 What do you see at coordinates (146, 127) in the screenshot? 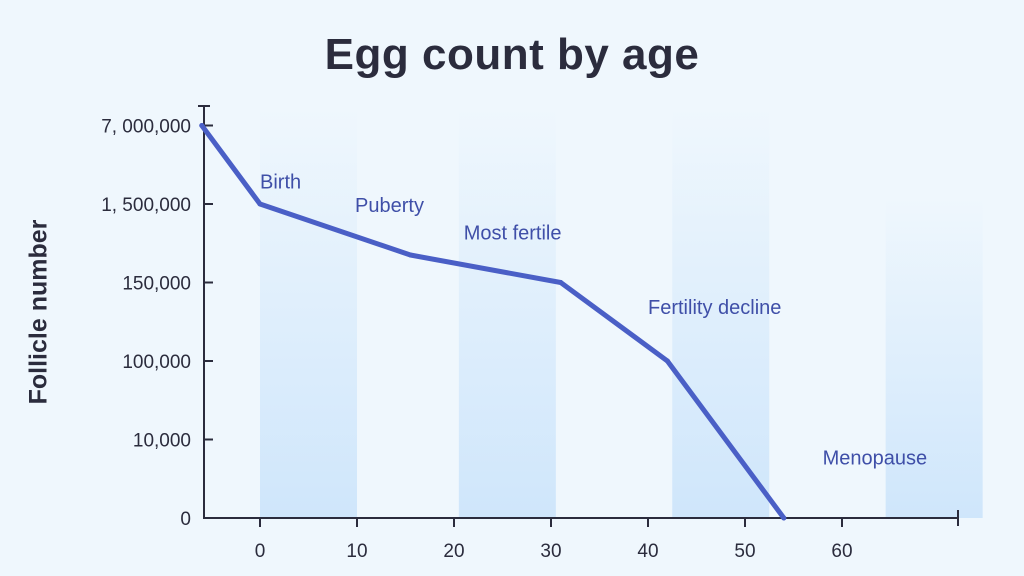
I see `y-tick-label: 7, 000,000` at bounding box center [146, 127].